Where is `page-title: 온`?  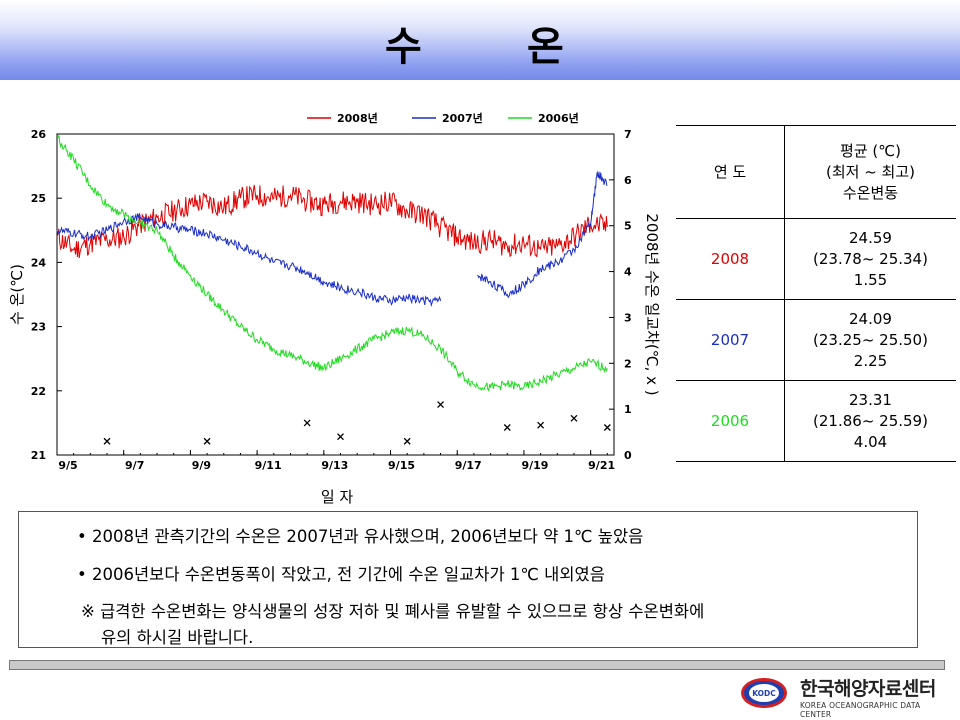
page-title: 온 is located at coordinates (545, 47).